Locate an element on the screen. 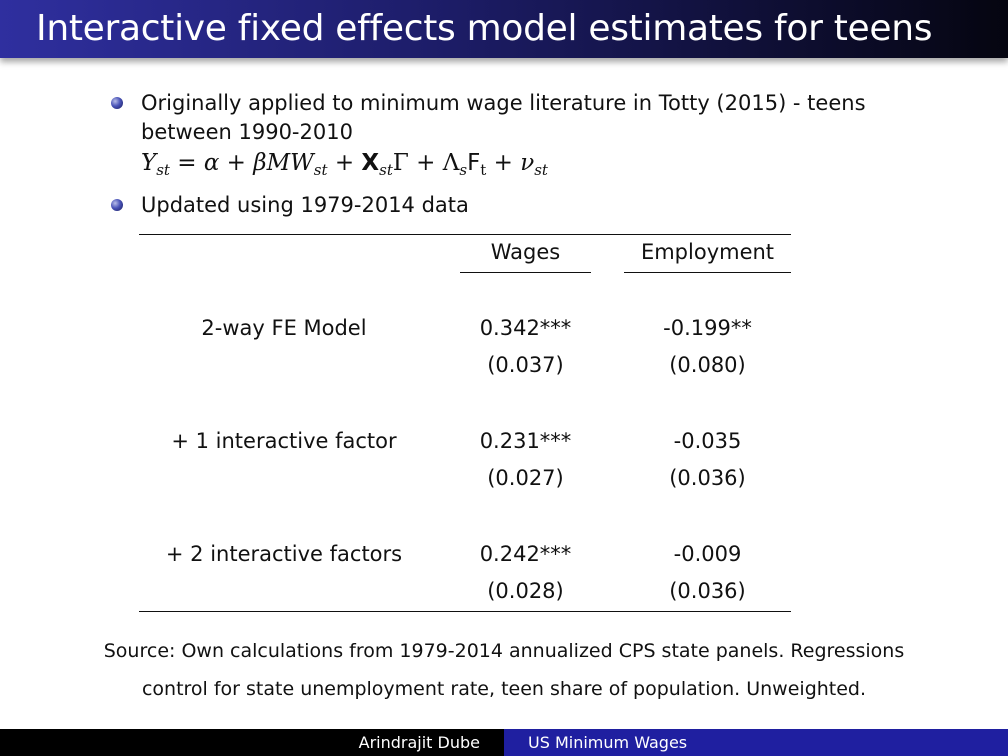 The width and height of the screenshot is (1008, 756). table-row-label: 2-way FE Model is located at coordinates (284, 328).